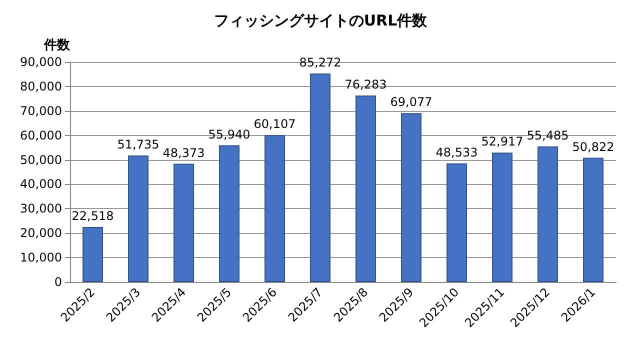 This screenshot has width=641, height=350. What do you see at coordinates (321, 21) in the screenshot?
I see `chart-title: フィッシングサイトのURL件数` at bounding box center [321, 21].